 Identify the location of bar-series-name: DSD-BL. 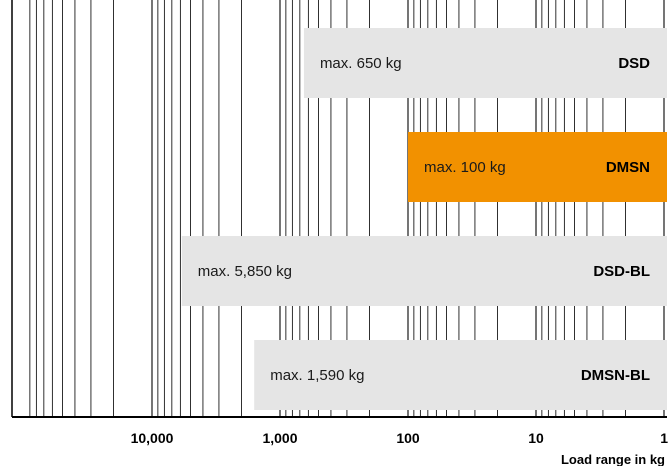
(621, 271).